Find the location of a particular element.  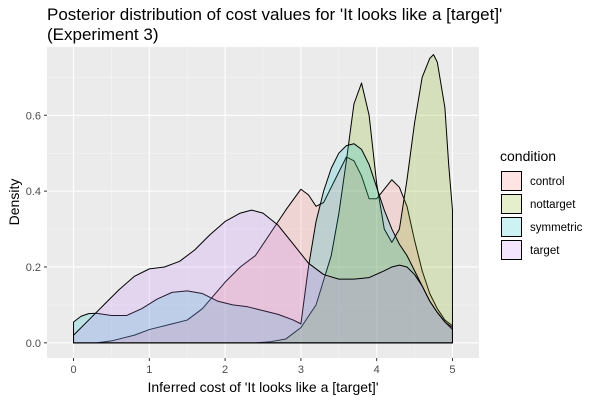

x-tick-label: 4 is located at coordinates (377, 370).